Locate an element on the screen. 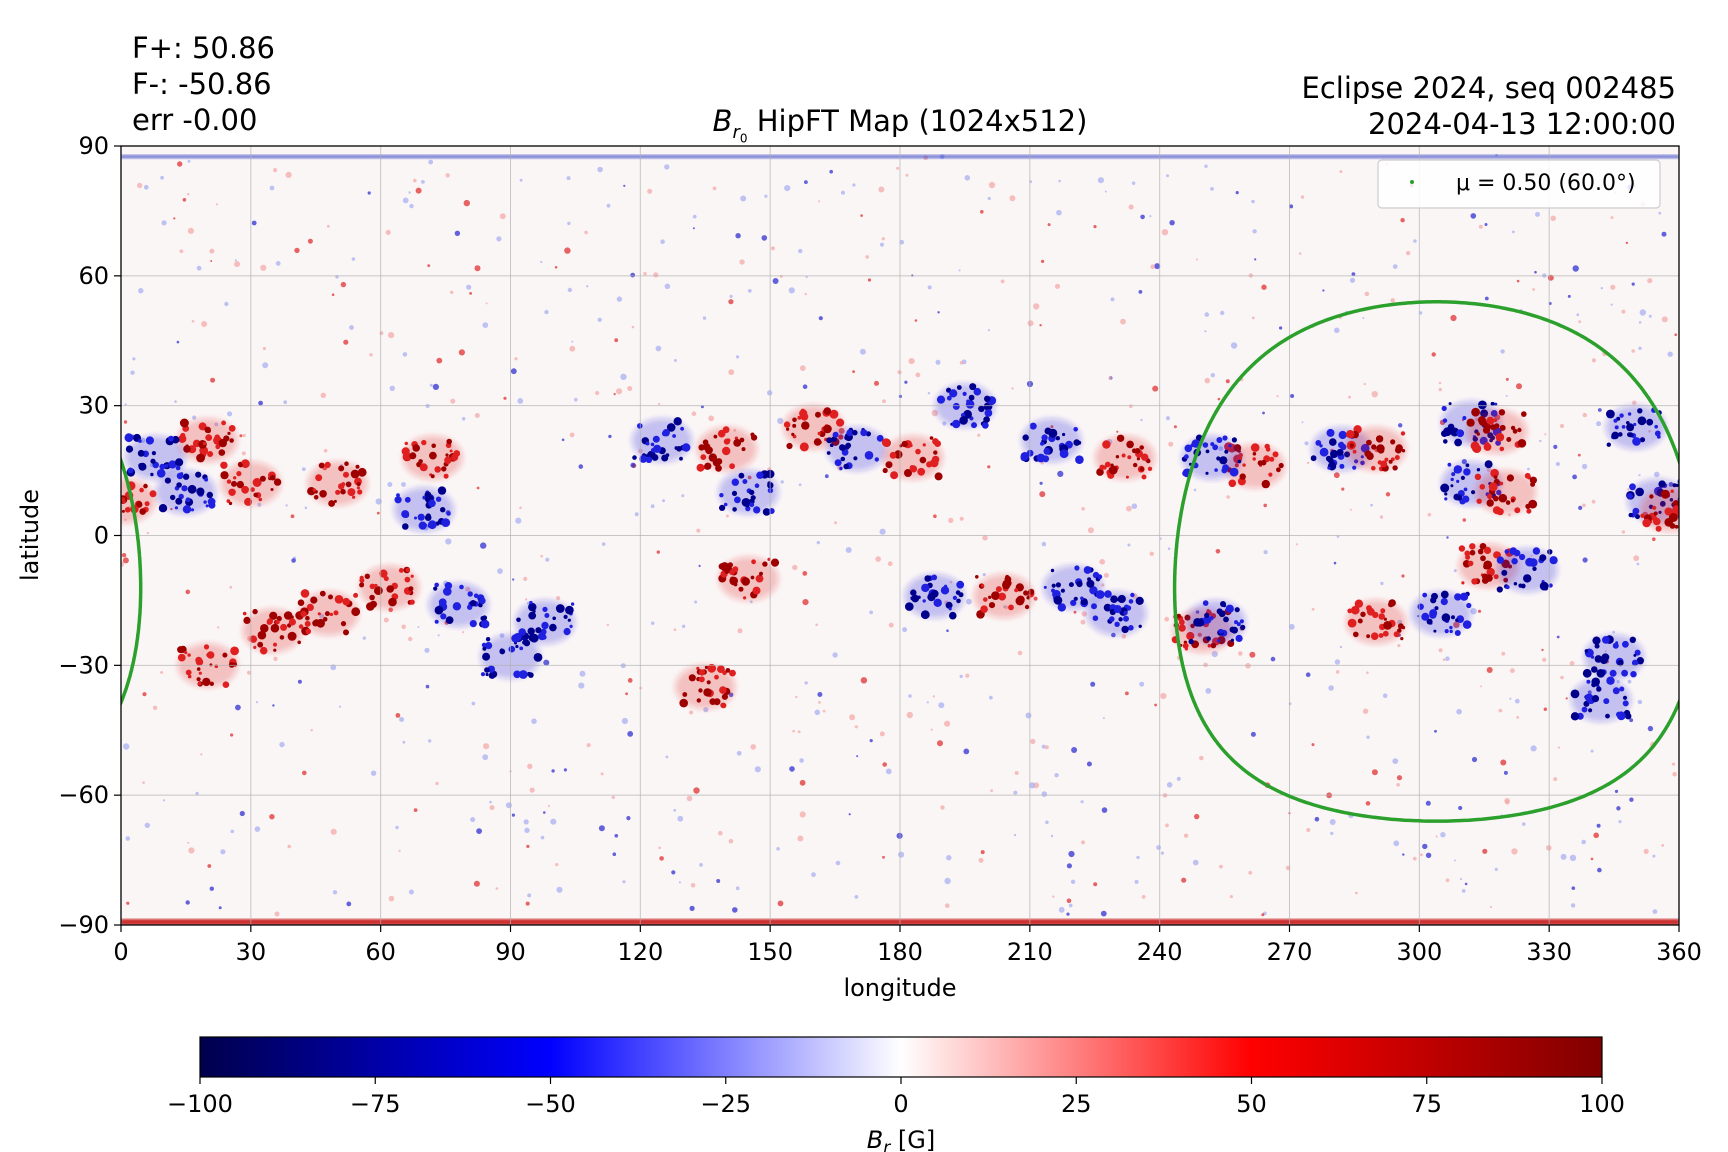 This screenshot has height=1152, width=1728. colorbar-tick-label: 25 is located at coordinates (1076, 1104).